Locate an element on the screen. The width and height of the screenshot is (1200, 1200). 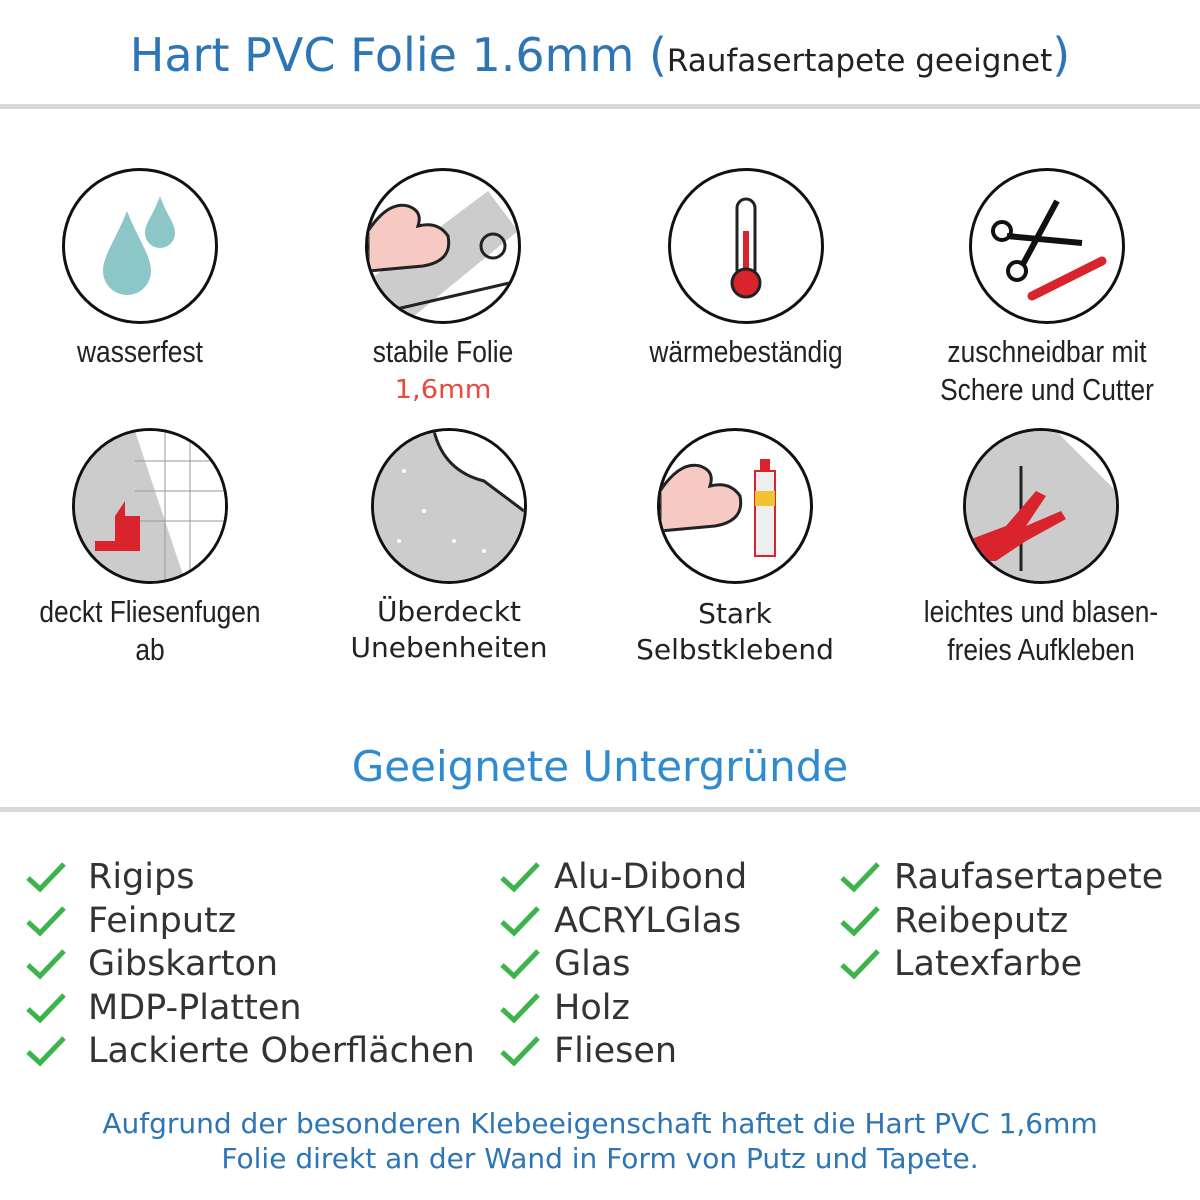
surface-label: MDP-Platten is located at coordinates (195, 1007).